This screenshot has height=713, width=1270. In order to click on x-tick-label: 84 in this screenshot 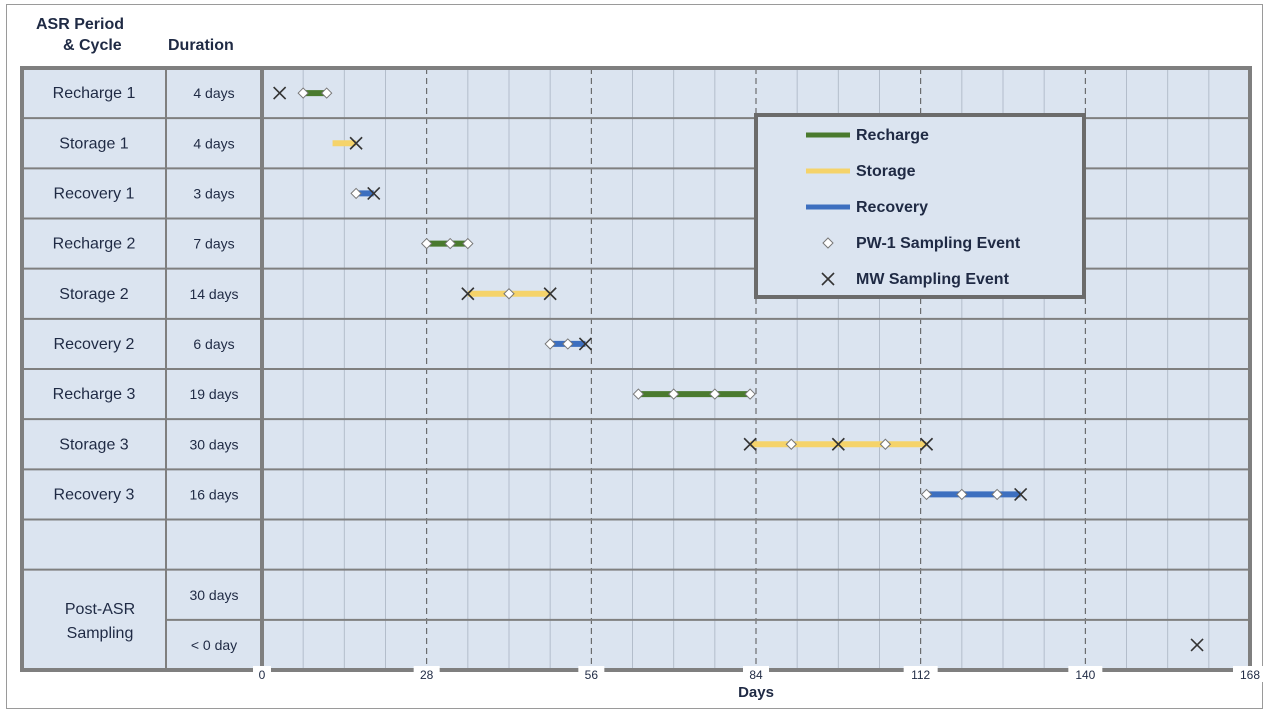, I will do `click(756, 675)`.